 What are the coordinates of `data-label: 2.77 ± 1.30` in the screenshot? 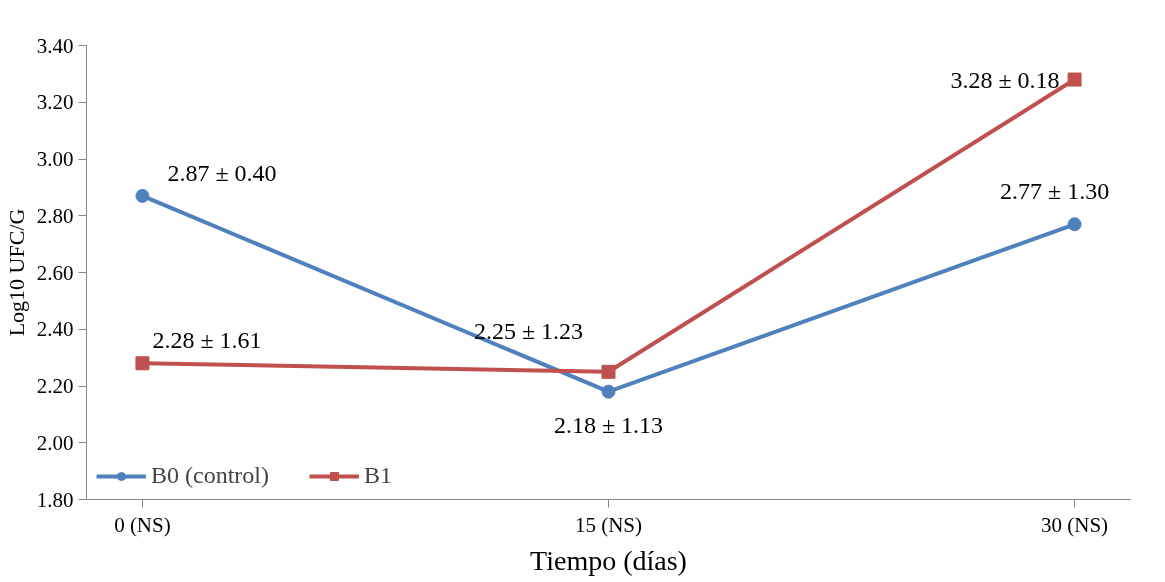 It's located at (1054, 191).